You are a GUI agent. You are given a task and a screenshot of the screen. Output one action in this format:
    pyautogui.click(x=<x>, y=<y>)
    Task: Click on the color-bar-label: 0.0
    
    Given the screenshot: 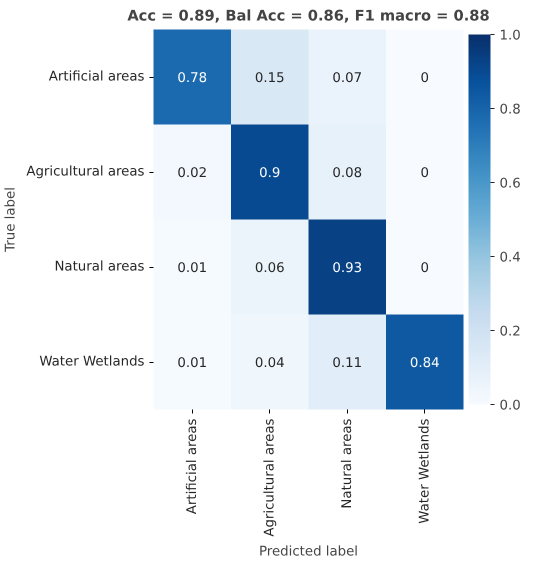 What is the action you would take?
    pyautogui.click(x=510, y=406)
    